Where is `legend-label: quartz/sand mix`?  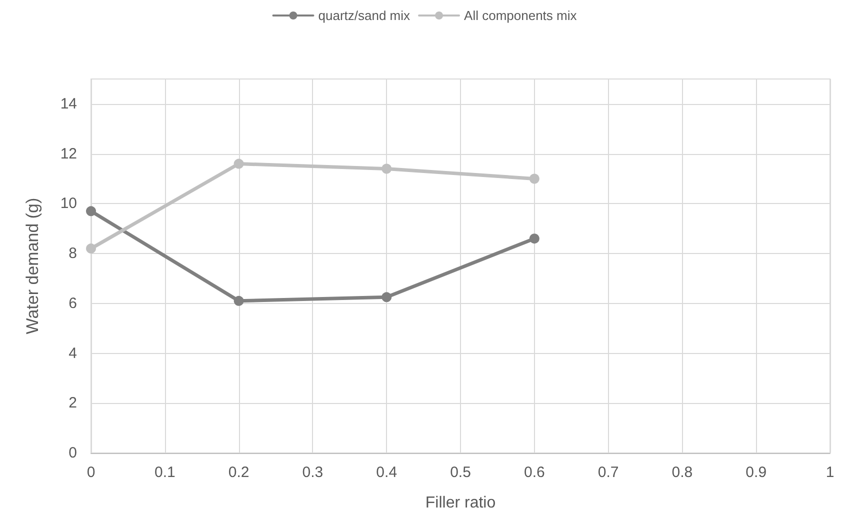
legend-label: quartz/sand mix is located at coordinates (364, 15).